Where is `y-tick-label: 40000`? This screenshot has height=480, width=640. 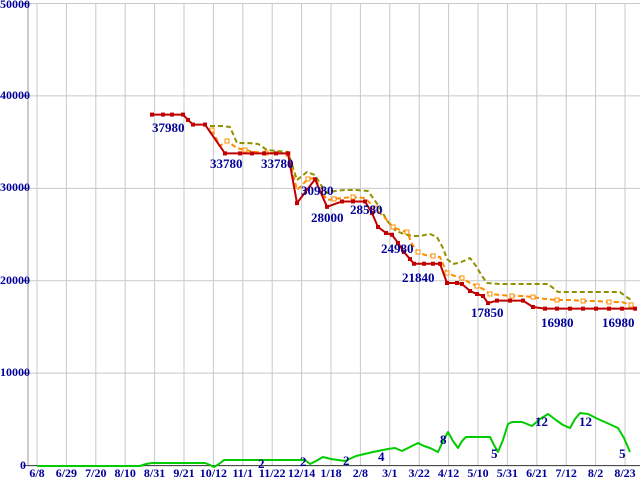
y-tick-label: 40000 is located at coordinates (15, 94).